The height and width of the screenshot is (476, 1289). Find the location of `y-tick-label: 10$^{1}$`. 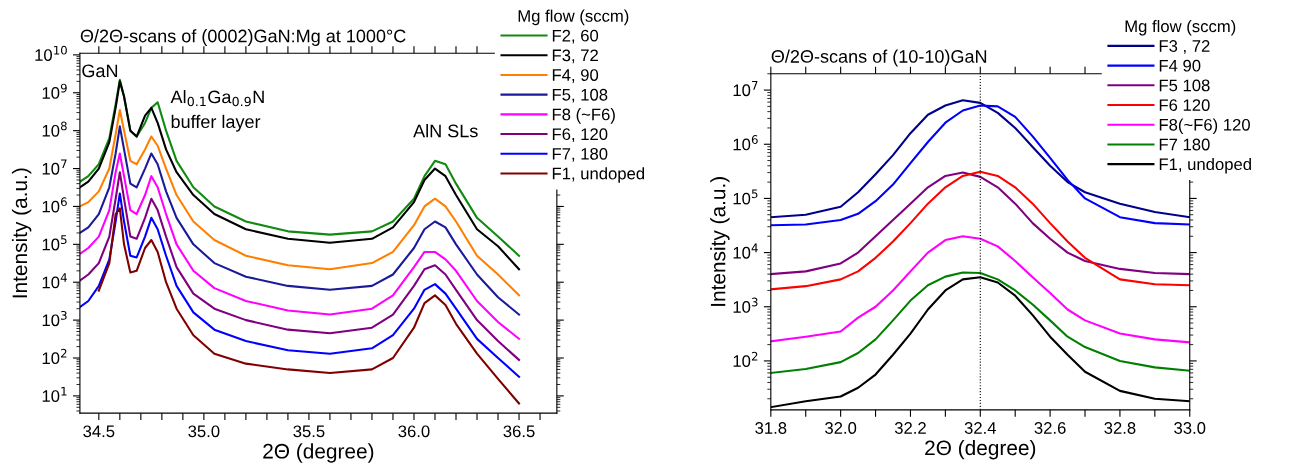

y-tick-label: 10$^{1}$ is located at coordinates (54, 394).